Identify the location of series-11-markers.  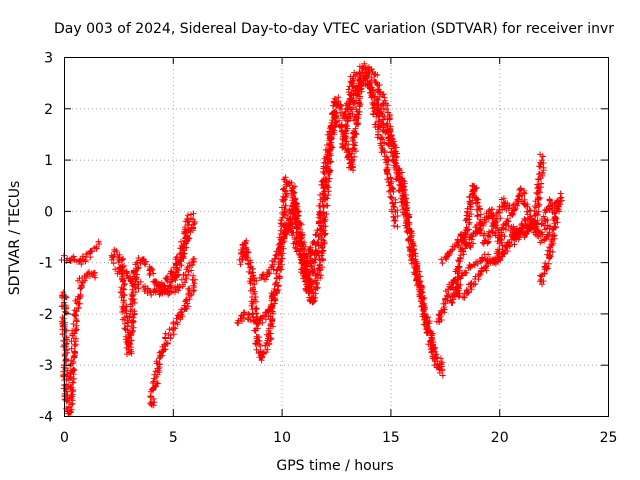
(399, 221).